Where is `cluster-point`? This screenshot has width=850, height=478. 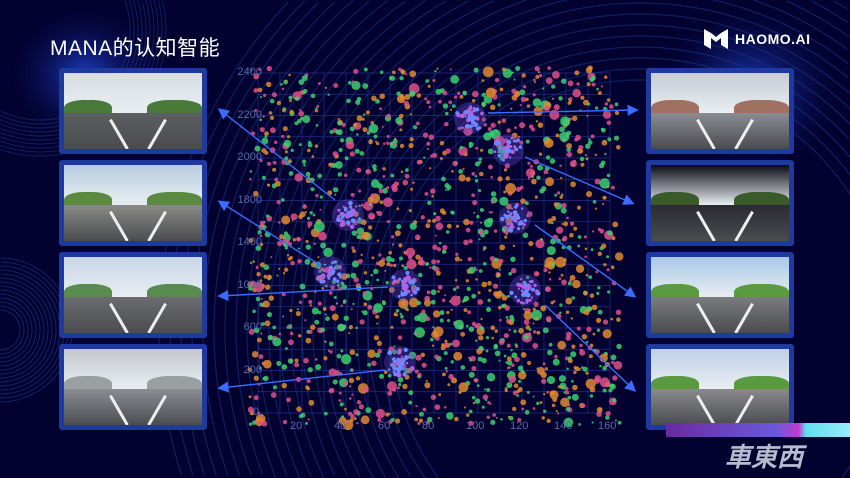 cluster-point is located at coordinates (512, 138).